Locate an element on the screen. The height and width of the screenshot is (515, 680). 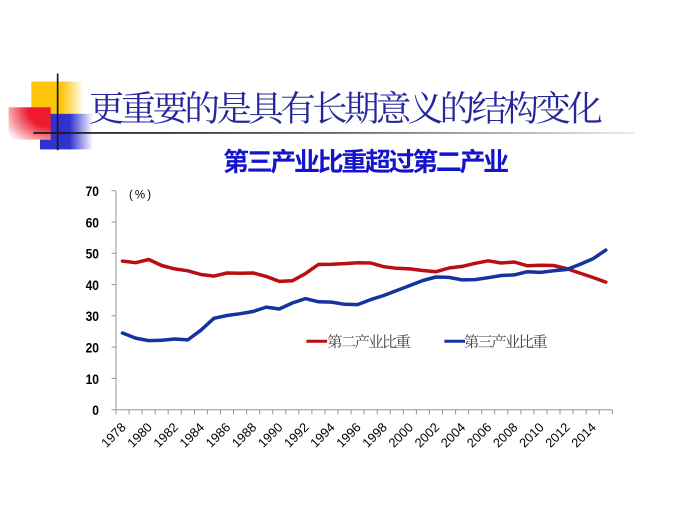
svg-text: 40 is located at coordinates (93, 285).